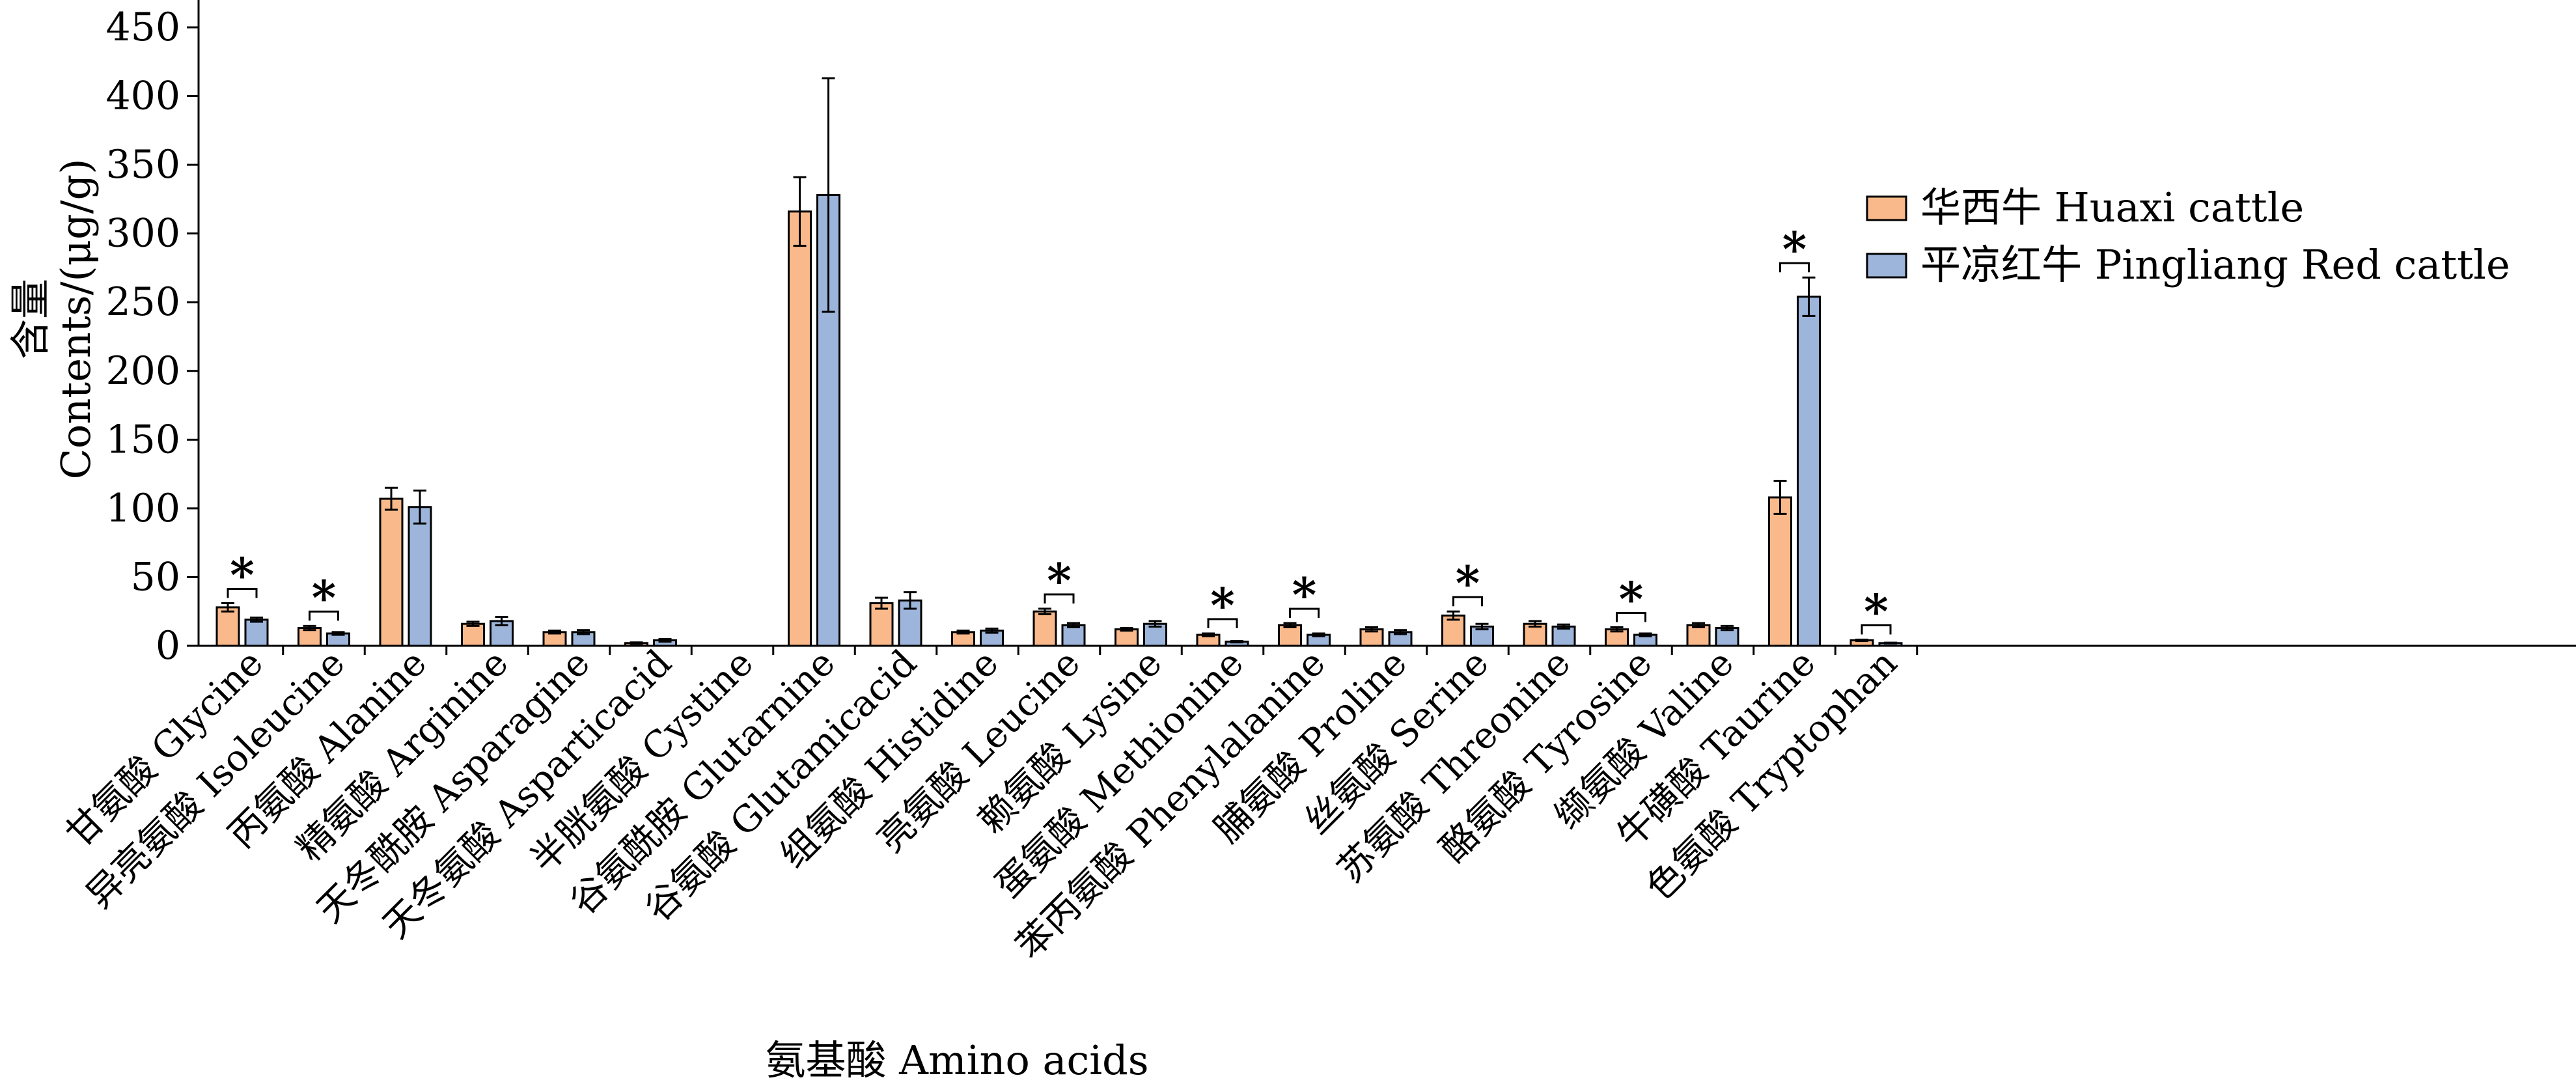 This screenshot has width=2576, height=1082. What do you see at coordinates (76, 319) in the screenshot?
I see `y-axis-title-en: Contents/(μg/g)` at bounding box center [76, 319].